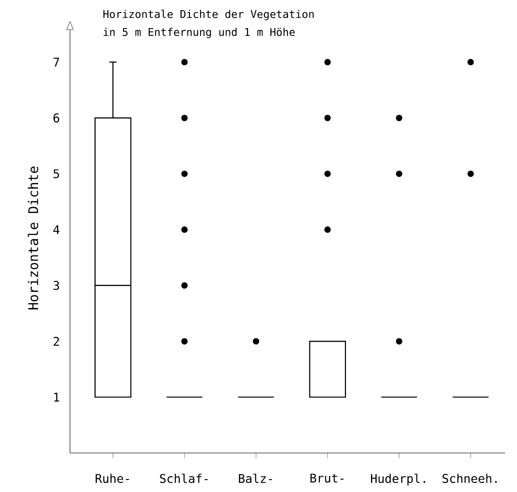  Describe the element at coordinates (184, 479) in the screenshot. I see `x-tick-label: Schlaf-` at that location.